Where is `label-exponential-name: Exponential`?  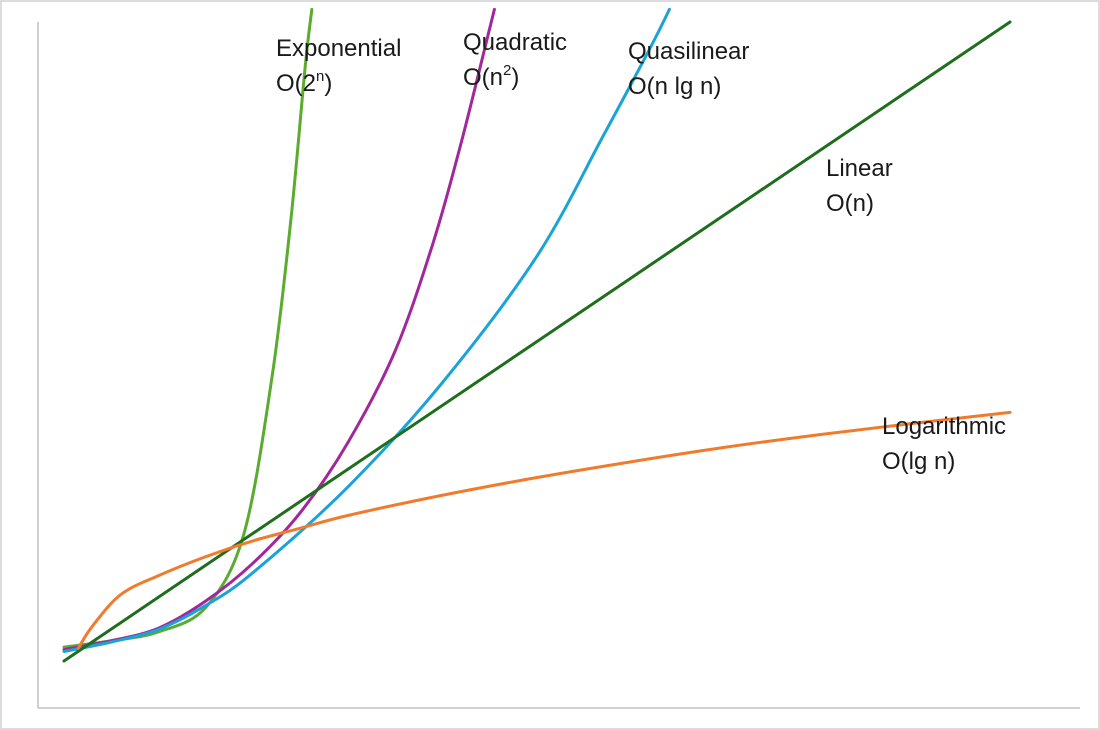 label-exponential-name: Exponential is located at coordinates (338, 48).